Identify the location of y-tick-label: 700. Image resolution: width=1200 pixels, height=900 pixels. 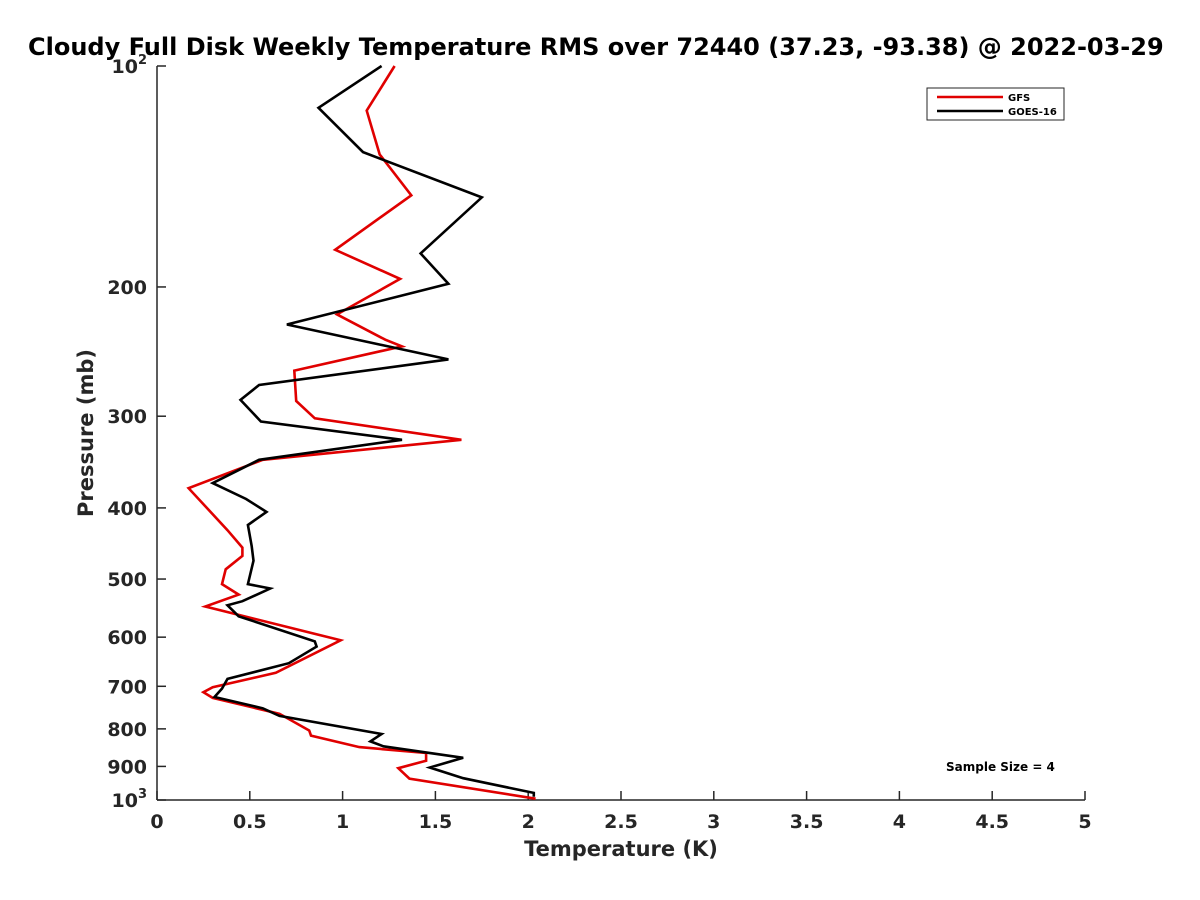
(127, 687).